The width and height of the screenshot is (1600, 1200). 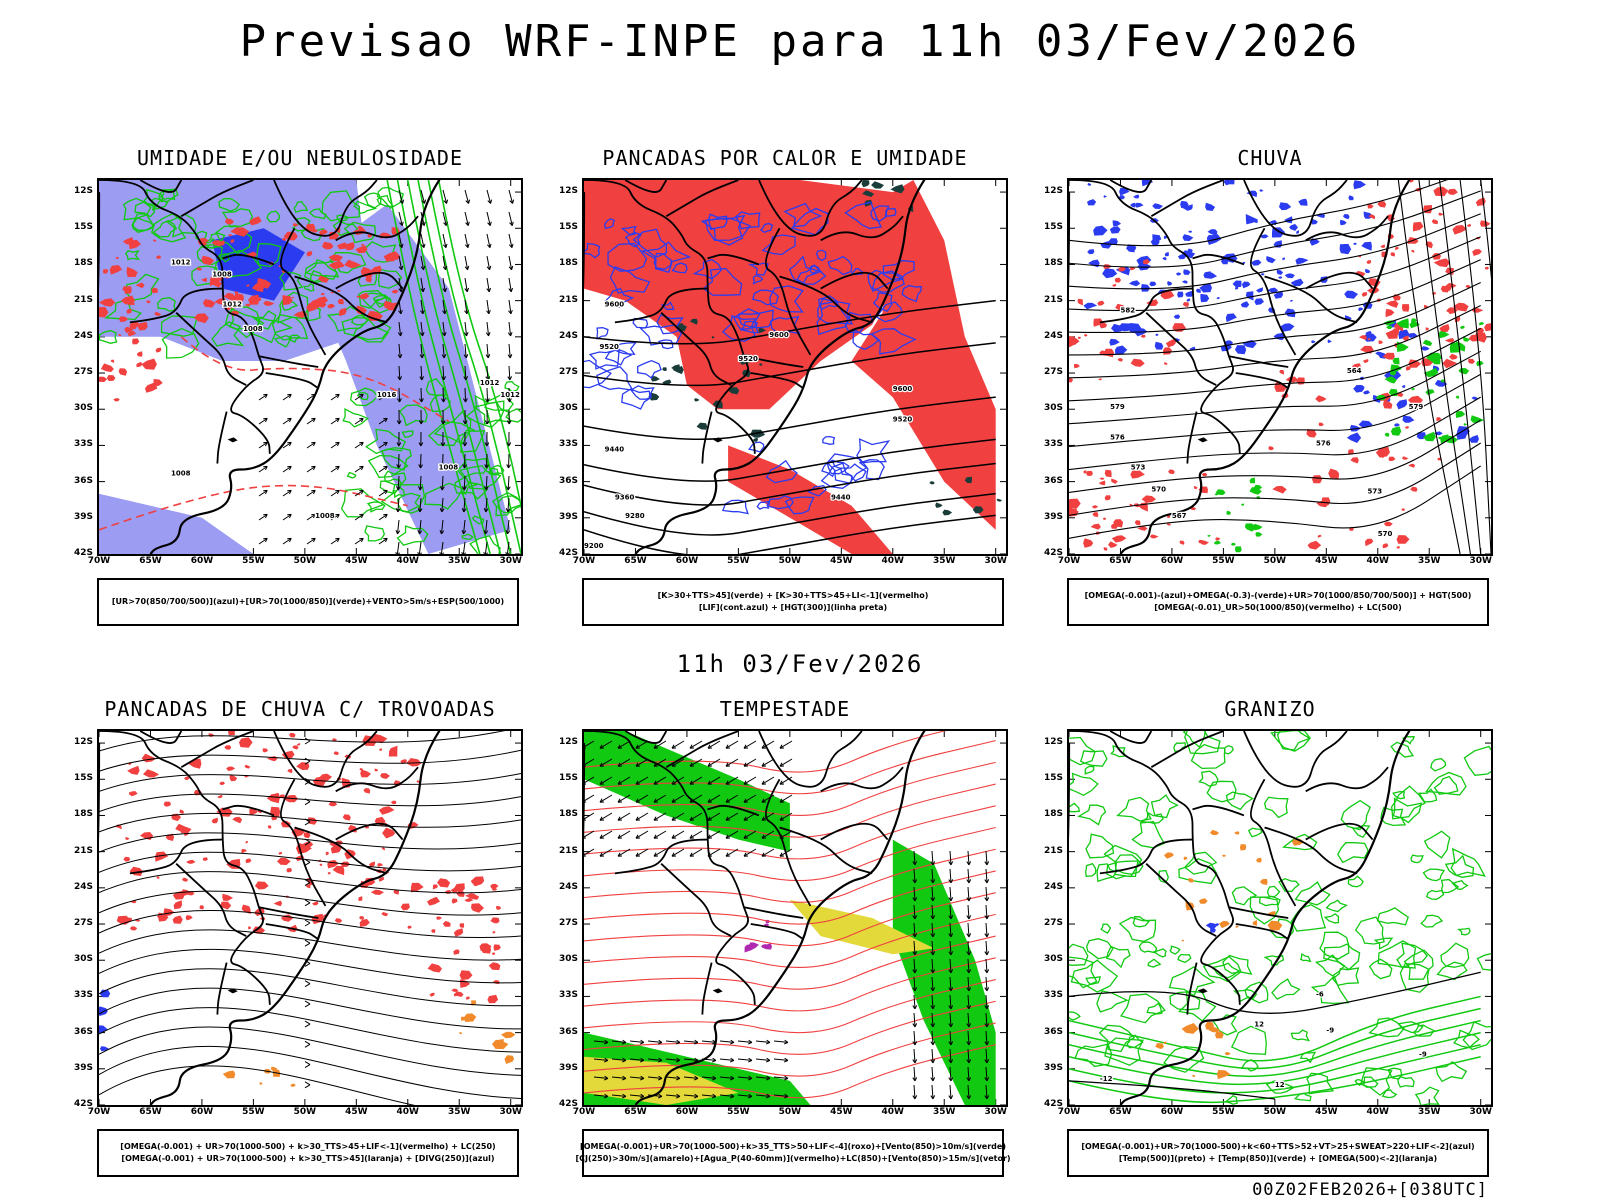 I want to click on lavender-humidity-area, so click(x=176, y=523).